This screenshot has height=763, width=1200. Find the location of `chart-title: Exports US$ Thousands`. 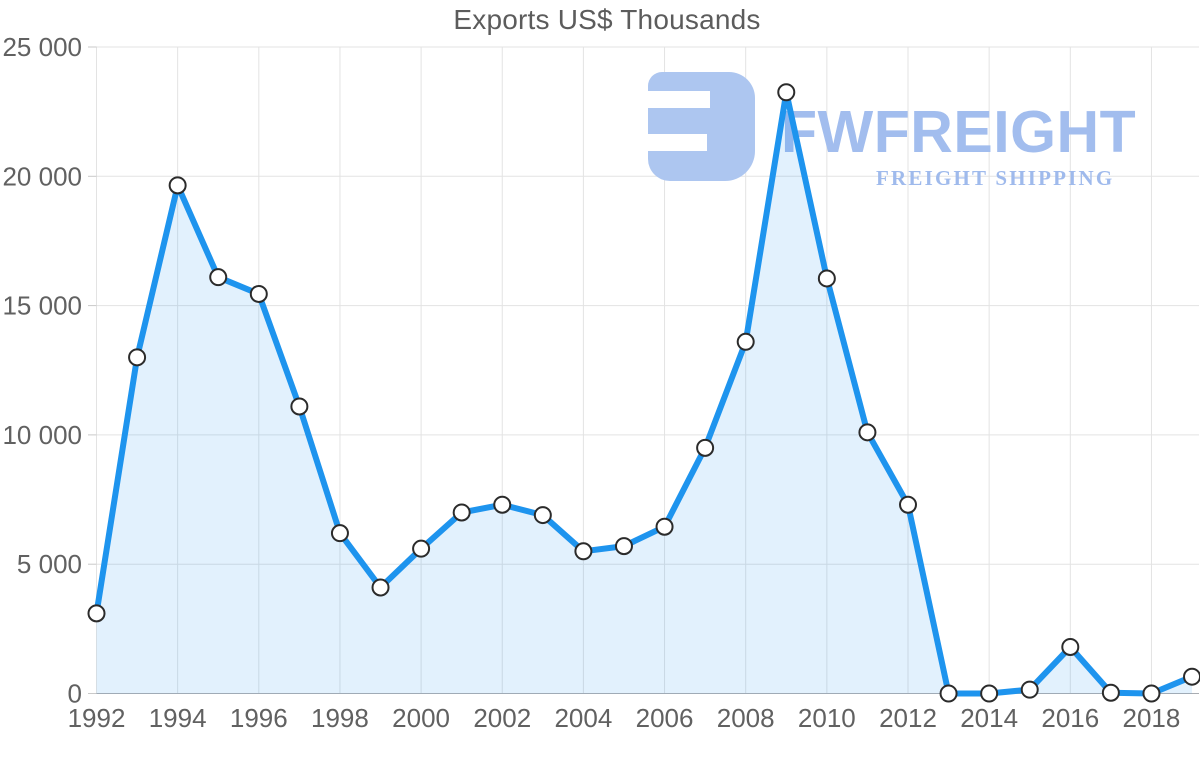

chart-title: Exports US$ Thousands is located at coordinates (607, 19).